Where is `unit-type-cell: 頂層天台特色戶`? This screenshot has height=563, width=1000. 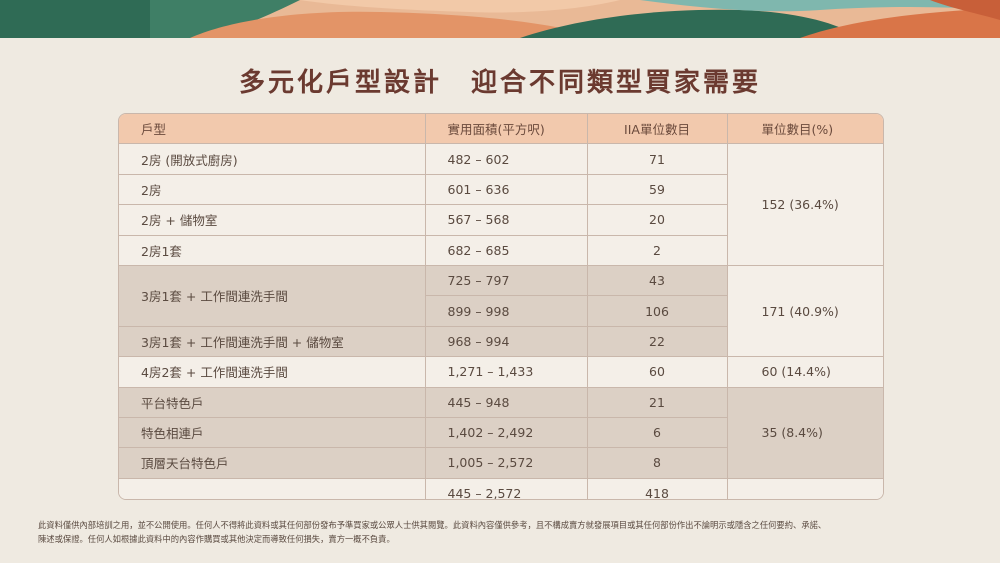
unit-type-cell: 頂層天台特色戶 is located at coordinates (272, 463).